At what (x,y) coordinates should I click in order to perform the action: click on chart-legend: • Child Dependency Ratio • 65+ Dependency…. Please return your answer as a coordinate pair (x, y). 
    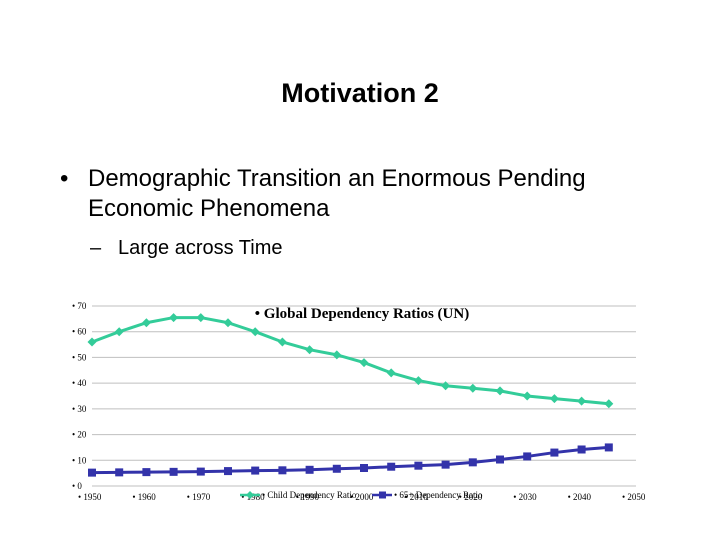
    Looking at the image, I should click on (361, 495).